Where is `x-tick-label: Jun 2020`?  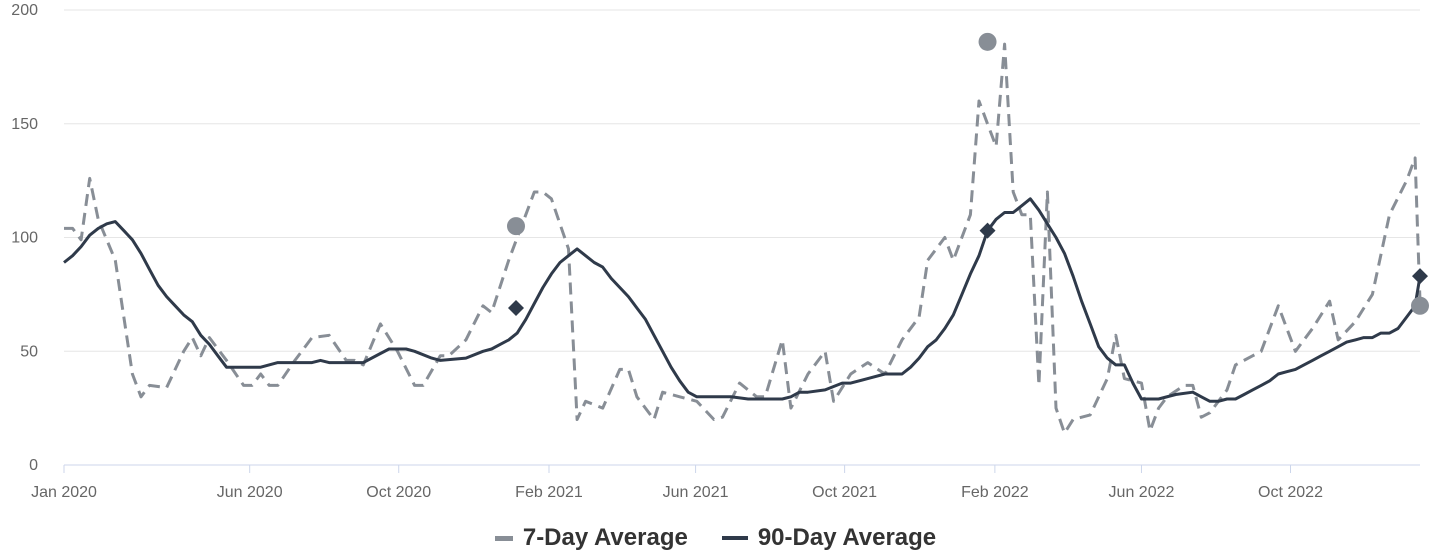
x-tick-label: Jun 2020 is located at coordinates (250, 492).